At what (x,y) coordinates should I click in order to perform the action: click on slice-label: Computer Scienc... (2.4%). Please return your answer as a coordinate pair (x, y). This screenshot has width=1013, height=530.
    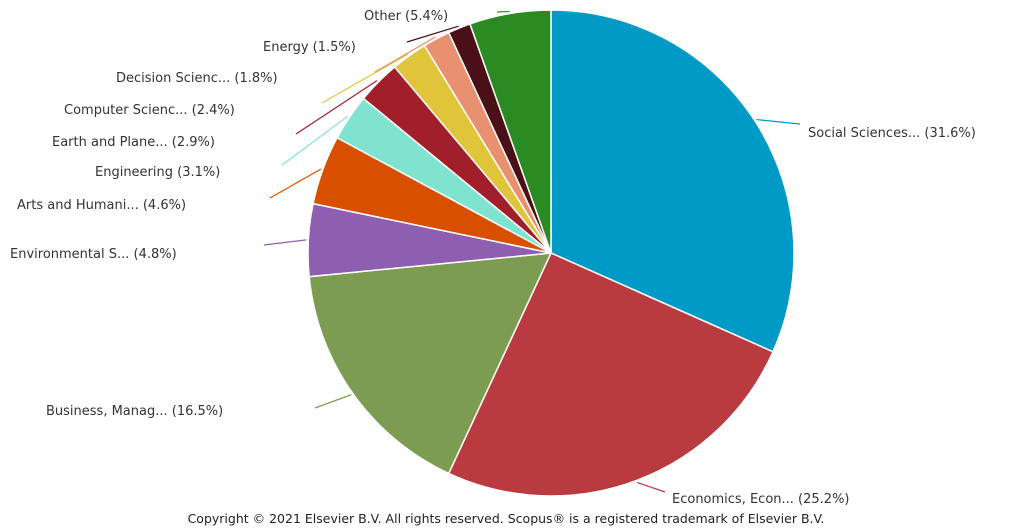
    Looking at the image, I should click on (149, 110).